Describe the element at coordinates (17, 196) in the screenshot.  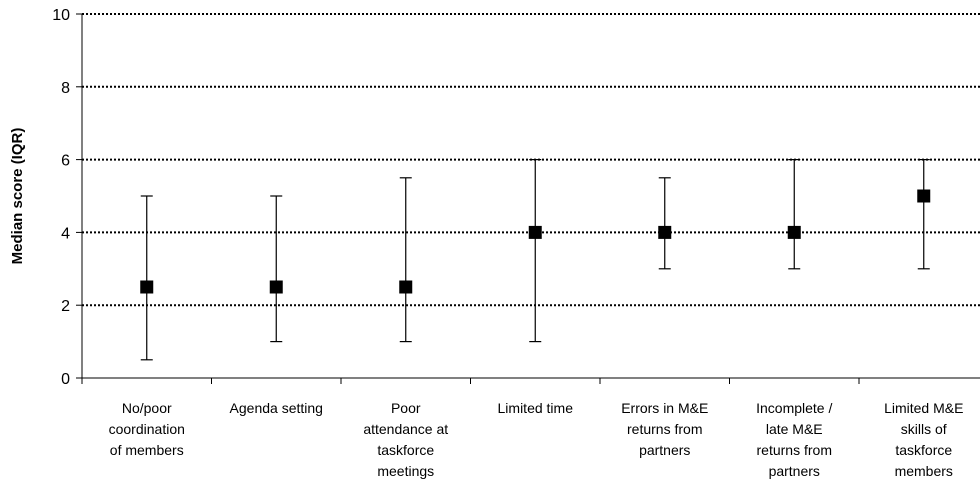
I see `y-axis-label: Median score (IQR)` at that location.